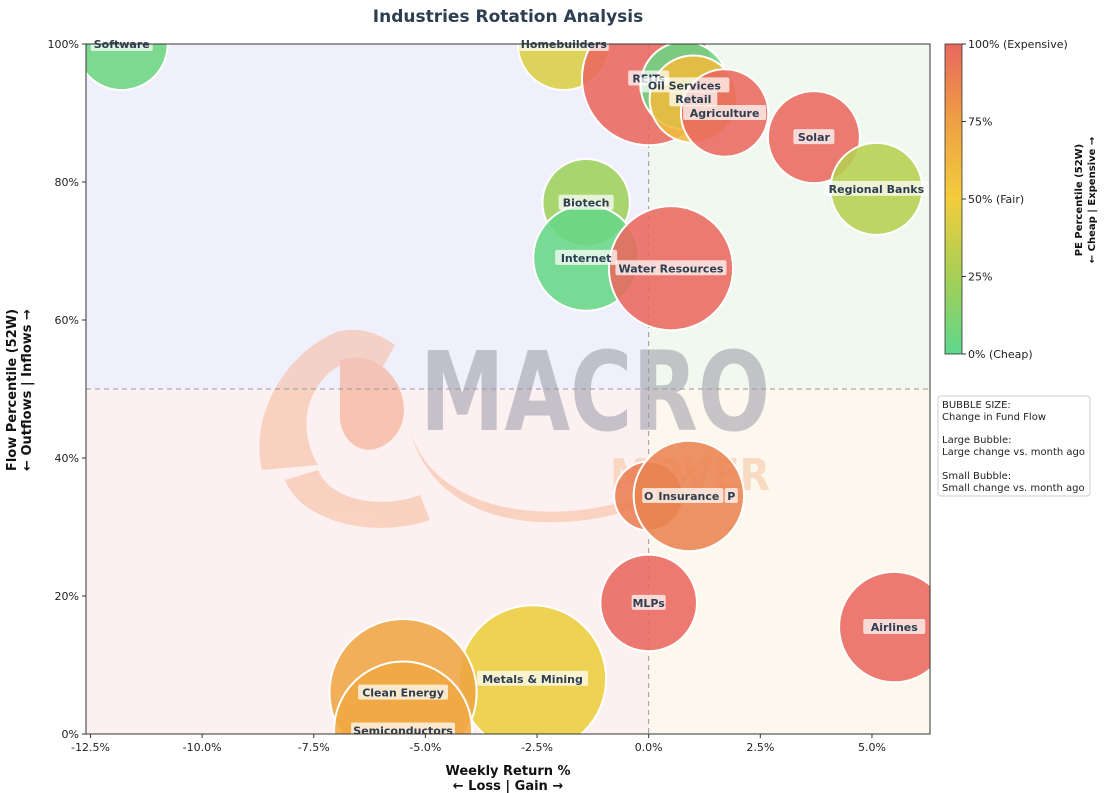 The height and width of the screenshot is (793, 1106). Describe the element at coordinates (70, 734) in the screenshot. I see `y-tick-label: 0%` at that location.